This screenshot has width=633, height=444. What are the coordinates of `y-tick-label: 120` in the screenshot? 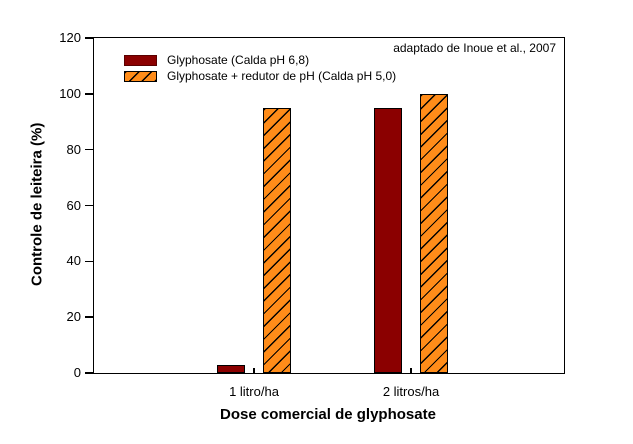 It's located at (70, 37).